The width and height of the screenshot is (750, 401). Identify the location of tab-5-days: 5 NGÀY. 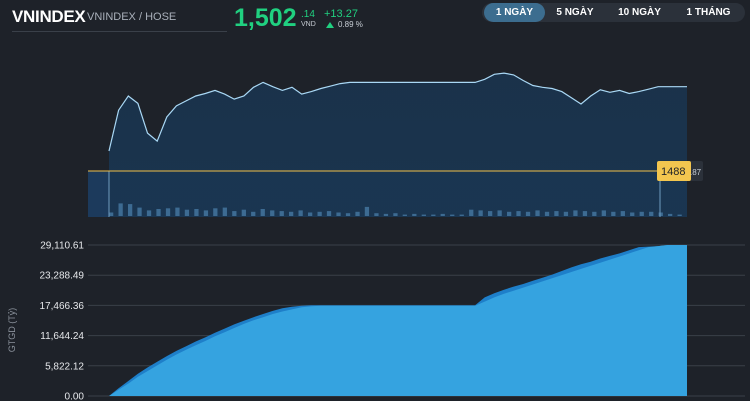
(575, 12).